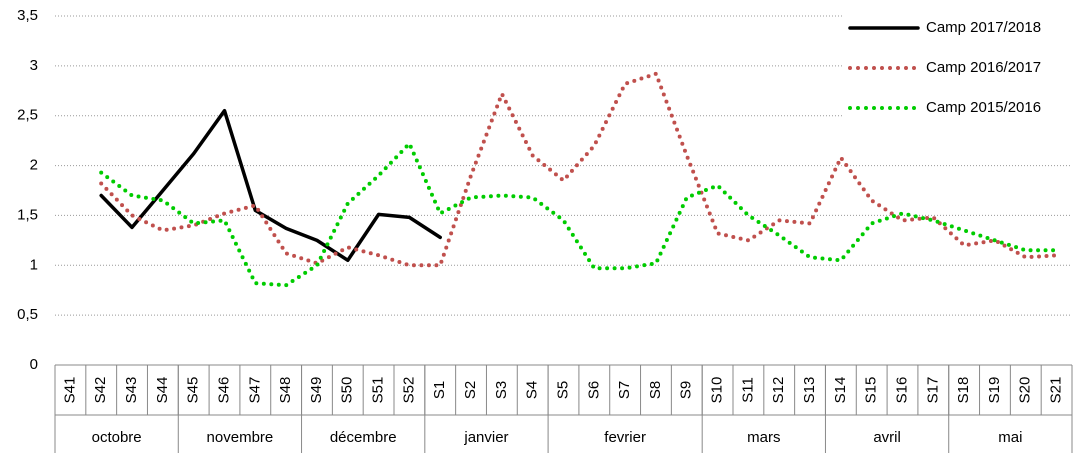 The height and width of the screenshot is (453, 1084). What do you see at coordinates (347, 390) in the screenshot?
I see `x-tick-label: S50` at bounding box center [347, 390].